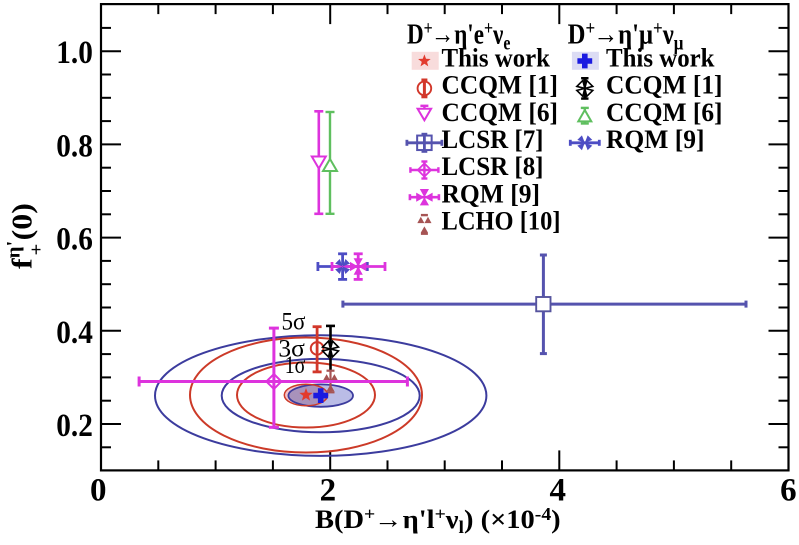 This screenshot has width=799, height=545. Describe the element at coordinates (25, 236) in the screenshot. I see `svg-text:fη'+(0): fη' +(0)` at that location.